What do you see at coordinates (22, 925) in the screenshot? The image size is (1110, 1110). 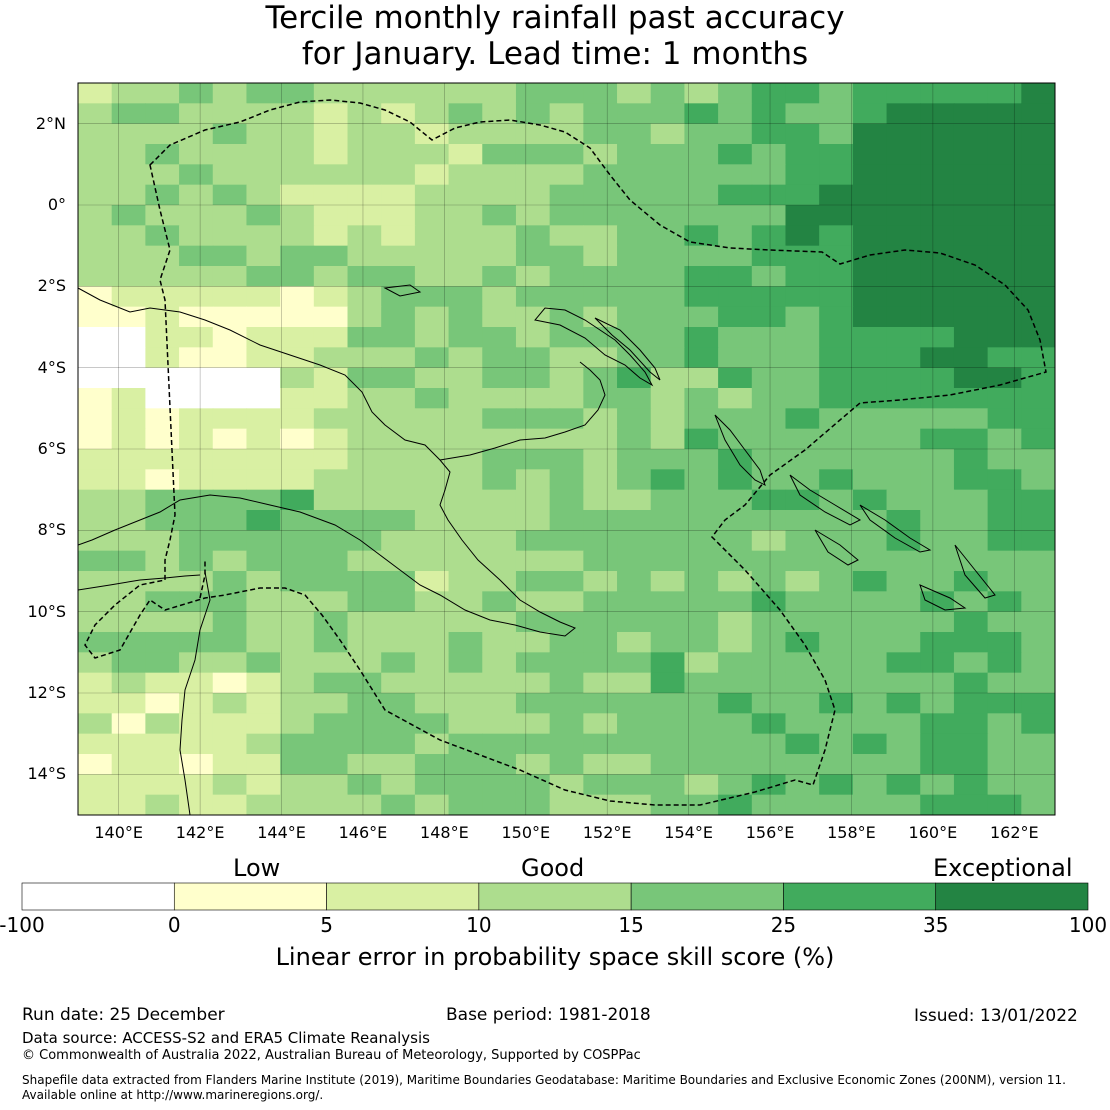 I see `colorbar-tick-label: -100` at bounding box center [22, 925].